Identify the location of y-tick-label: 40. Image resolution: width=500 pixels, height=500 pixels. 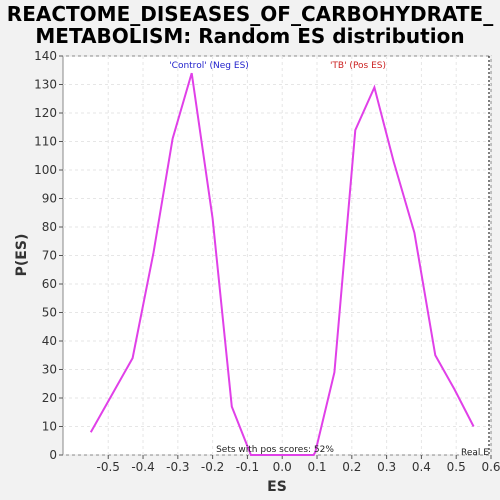
(49, 341).